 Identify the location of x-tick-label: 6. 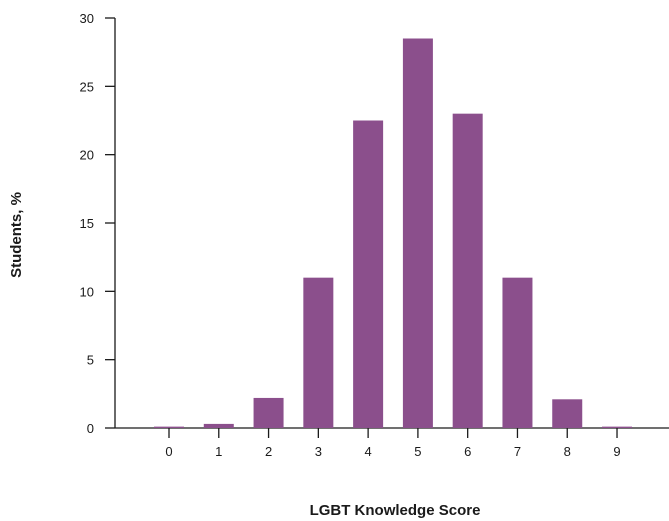
(467, 451).